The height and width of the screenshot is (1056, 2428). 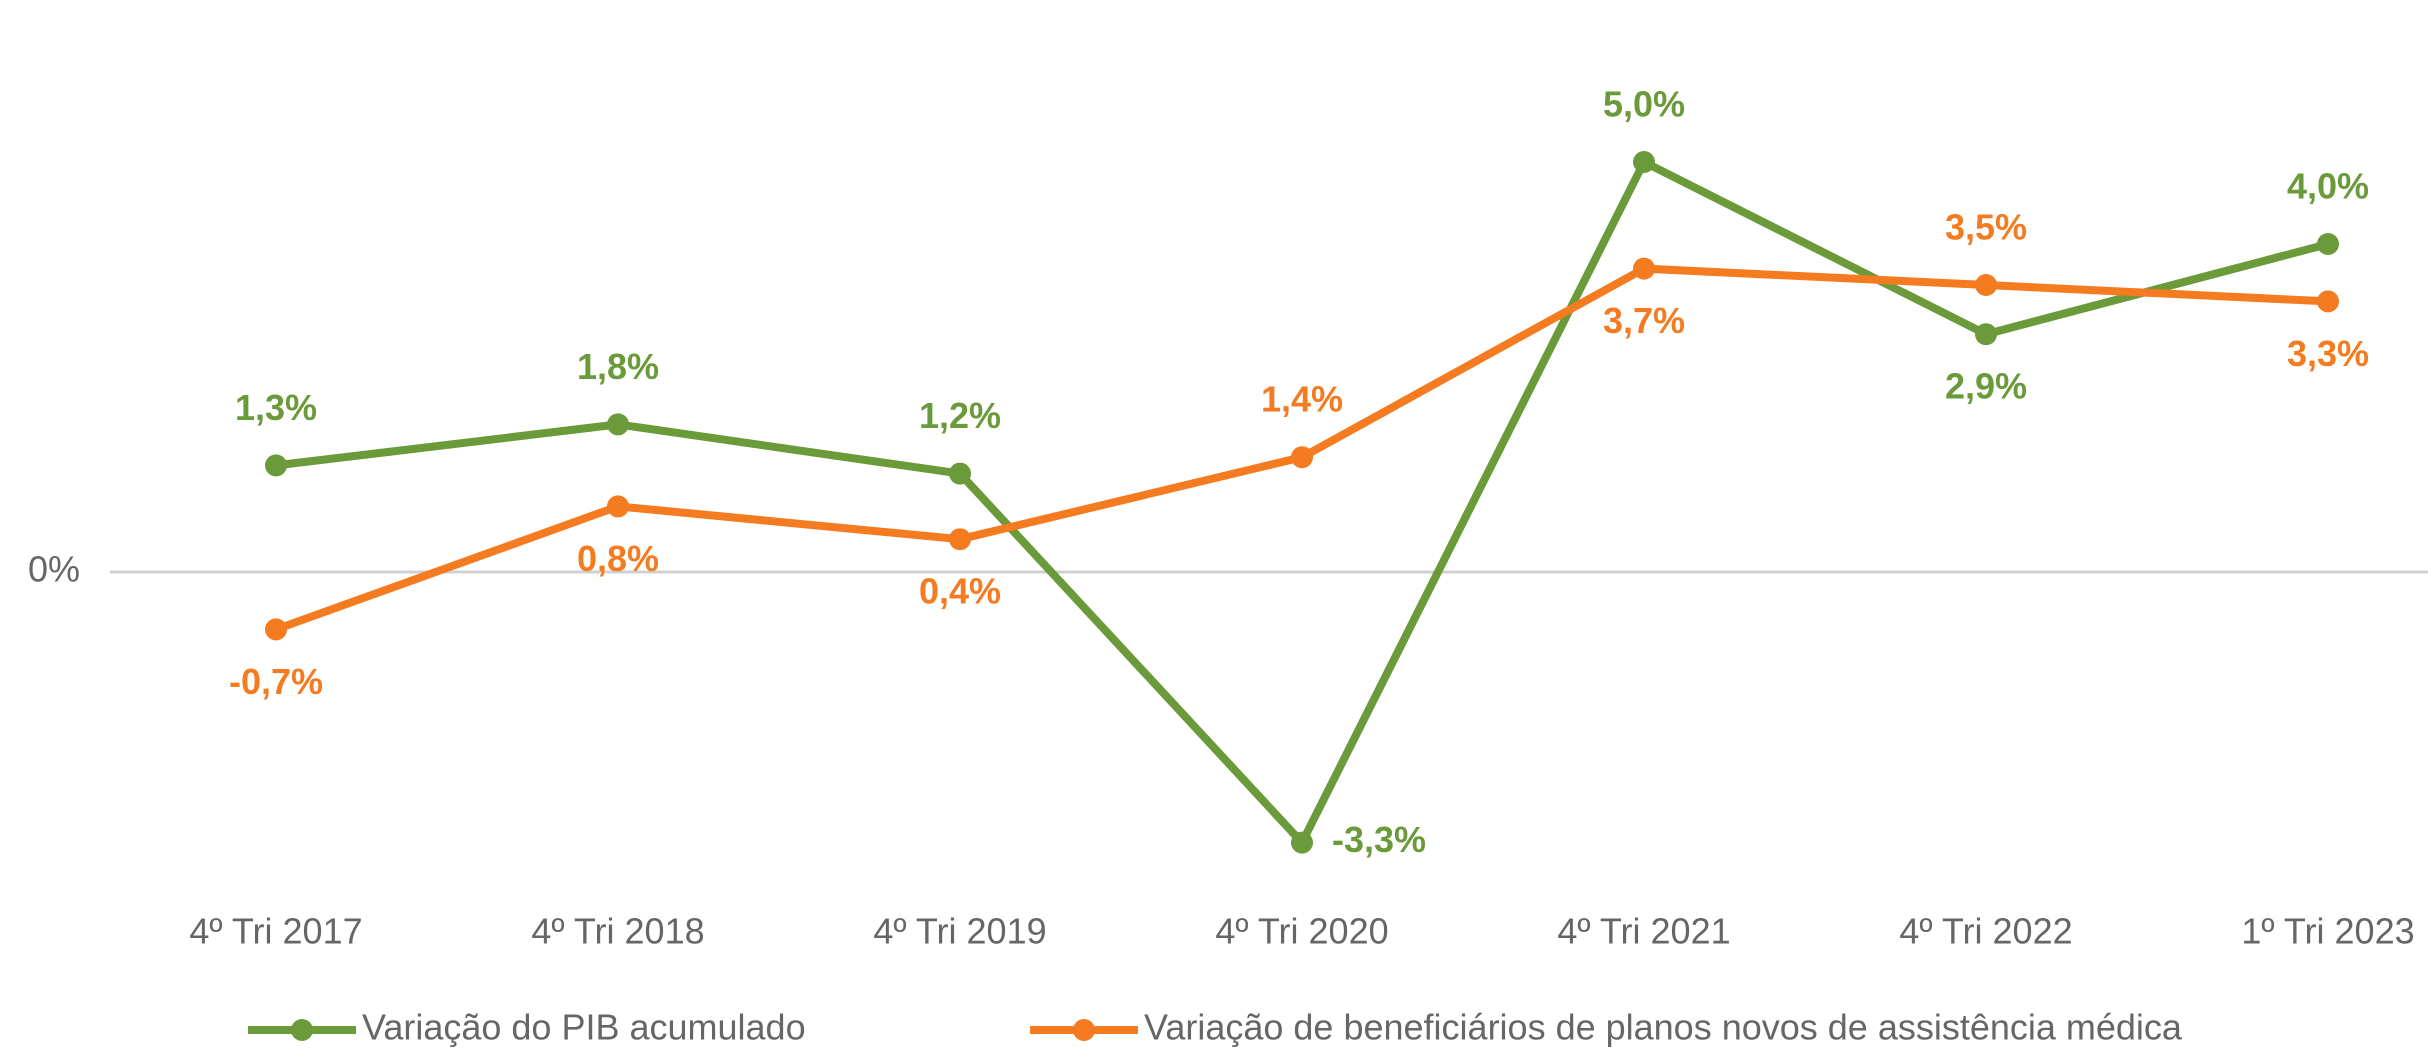 I want to click on data-label: 1,3%, so click(x=276, y=407).